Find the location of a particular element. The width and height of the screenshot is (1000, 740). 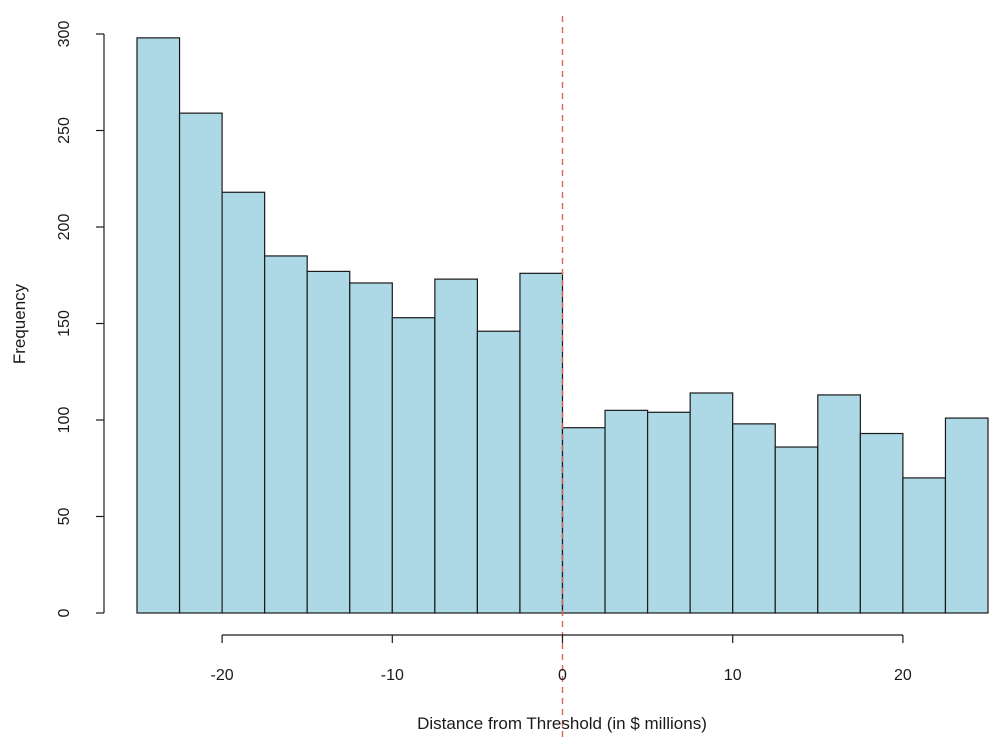

y-tick-label: 50 is located at coordinates (64, 517).